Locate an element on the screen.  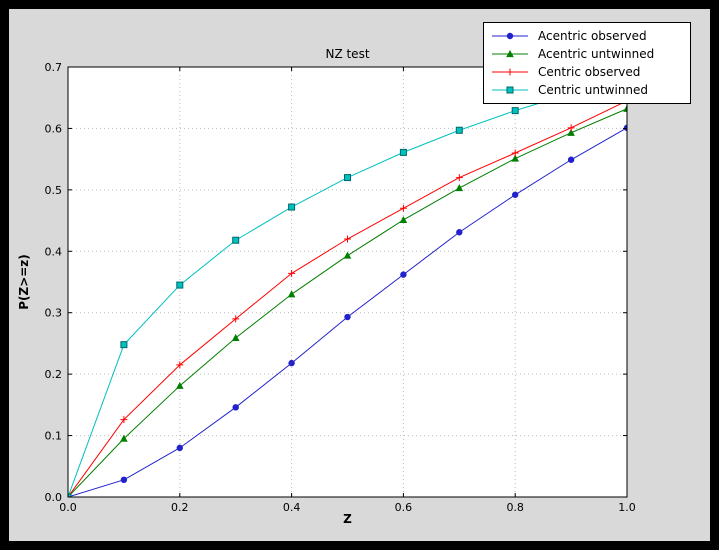
x-tick-label: 0.8 is located at coordinates (515, 507).